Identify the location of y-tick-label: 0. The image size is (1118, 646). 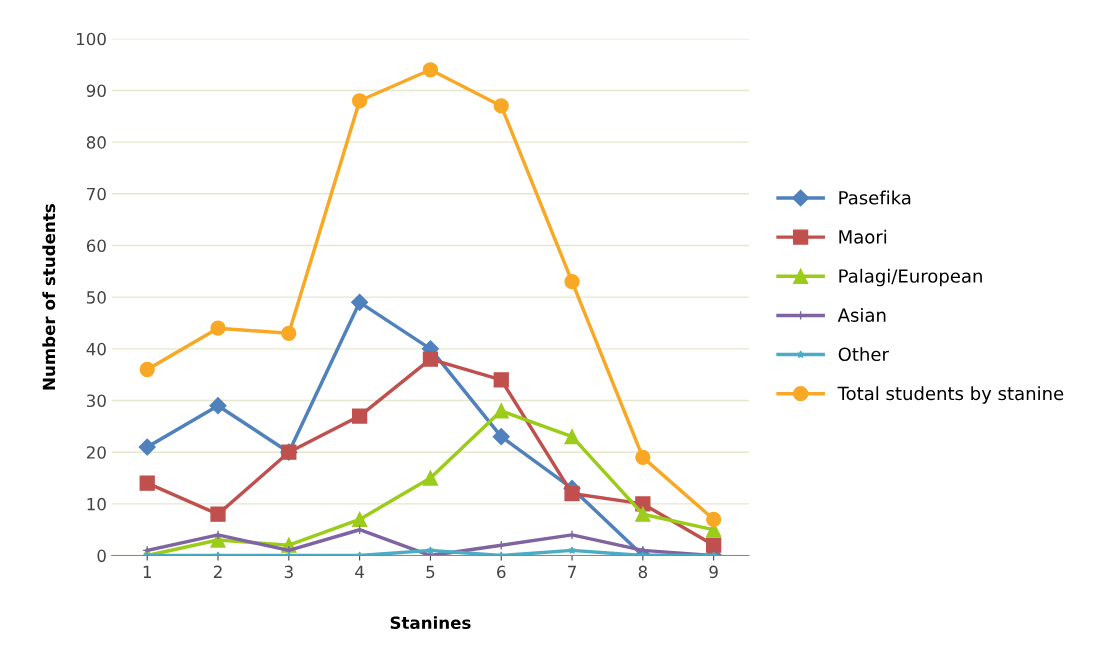
(101, 556).